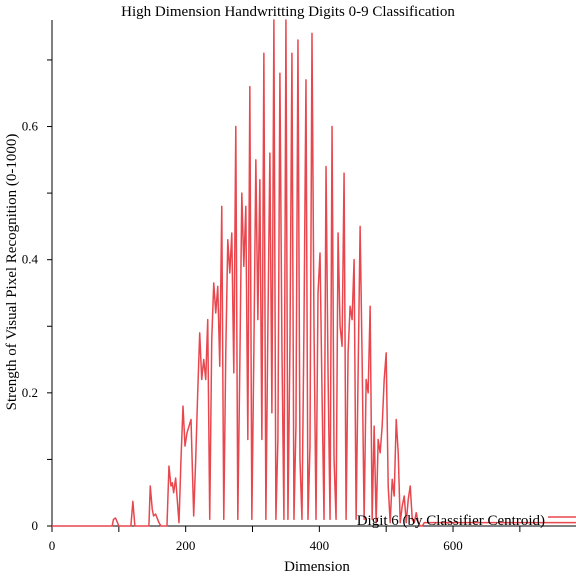 Image resolution: width=576 pixels, height=576 pixels. I want to click on y-tick-label: 0.4, so click(30, 259).